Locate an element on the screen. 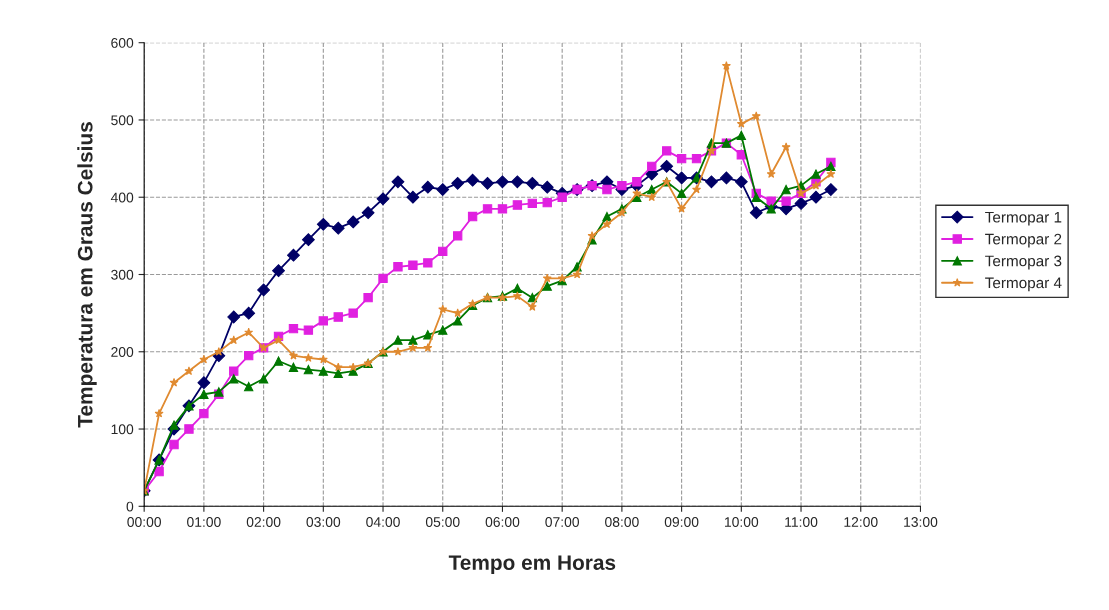 The height and width of the screenshot is (610, 1109). x-tick-label: 09:00 is located at coordinates (681, 522).